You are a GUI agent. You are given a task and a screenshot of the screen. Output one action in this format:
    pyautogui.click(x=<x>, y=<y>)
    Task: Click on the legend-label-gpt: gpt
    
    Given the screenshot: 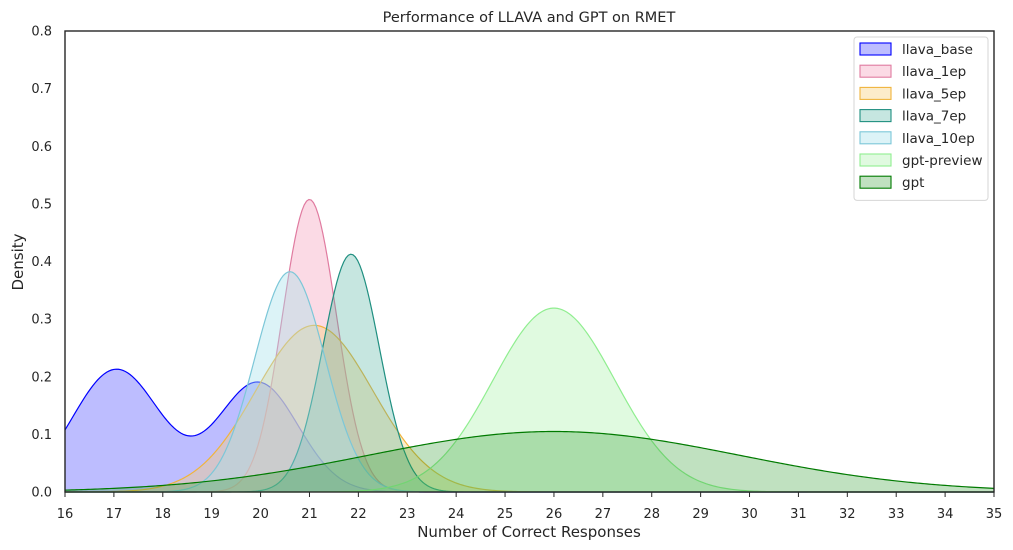 What is the action you would take?
    pyautogui.click(x=913, y=183)
    